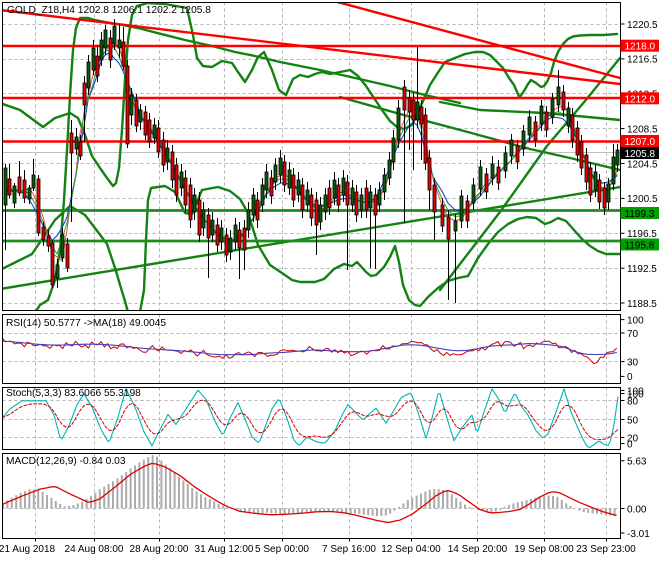 The image size is (660, 565). Describe the element at coordinates (642, 25) in the screenshot. I see `svg-text: 1220.5` at that location.